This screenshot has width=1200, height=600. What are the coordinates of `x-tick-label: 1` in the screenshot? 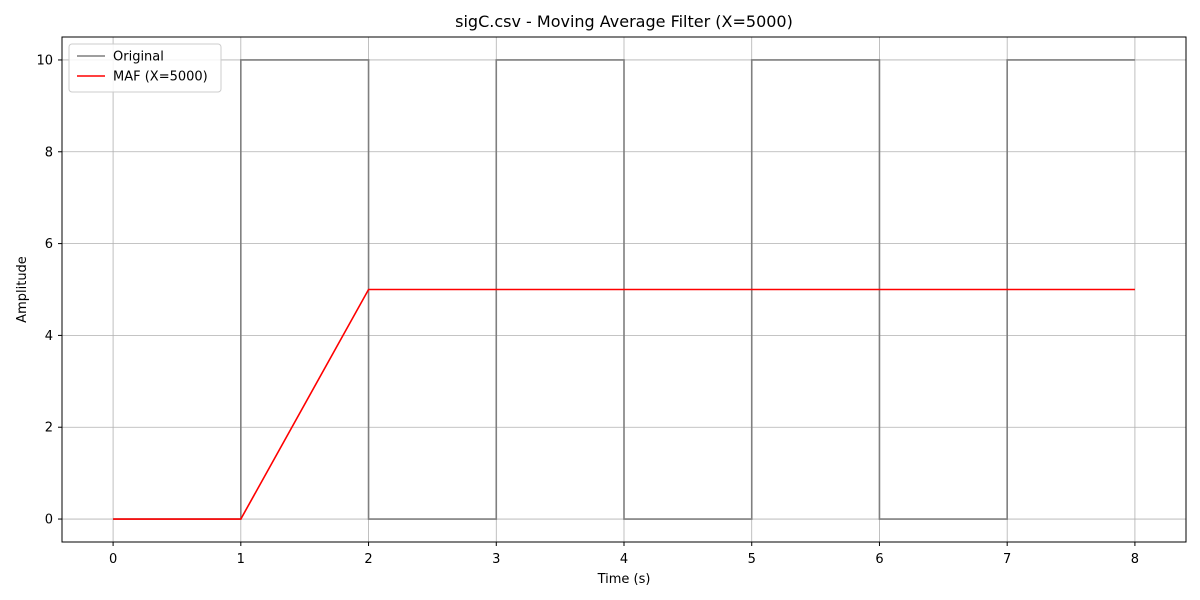 It's located at (241, 559).